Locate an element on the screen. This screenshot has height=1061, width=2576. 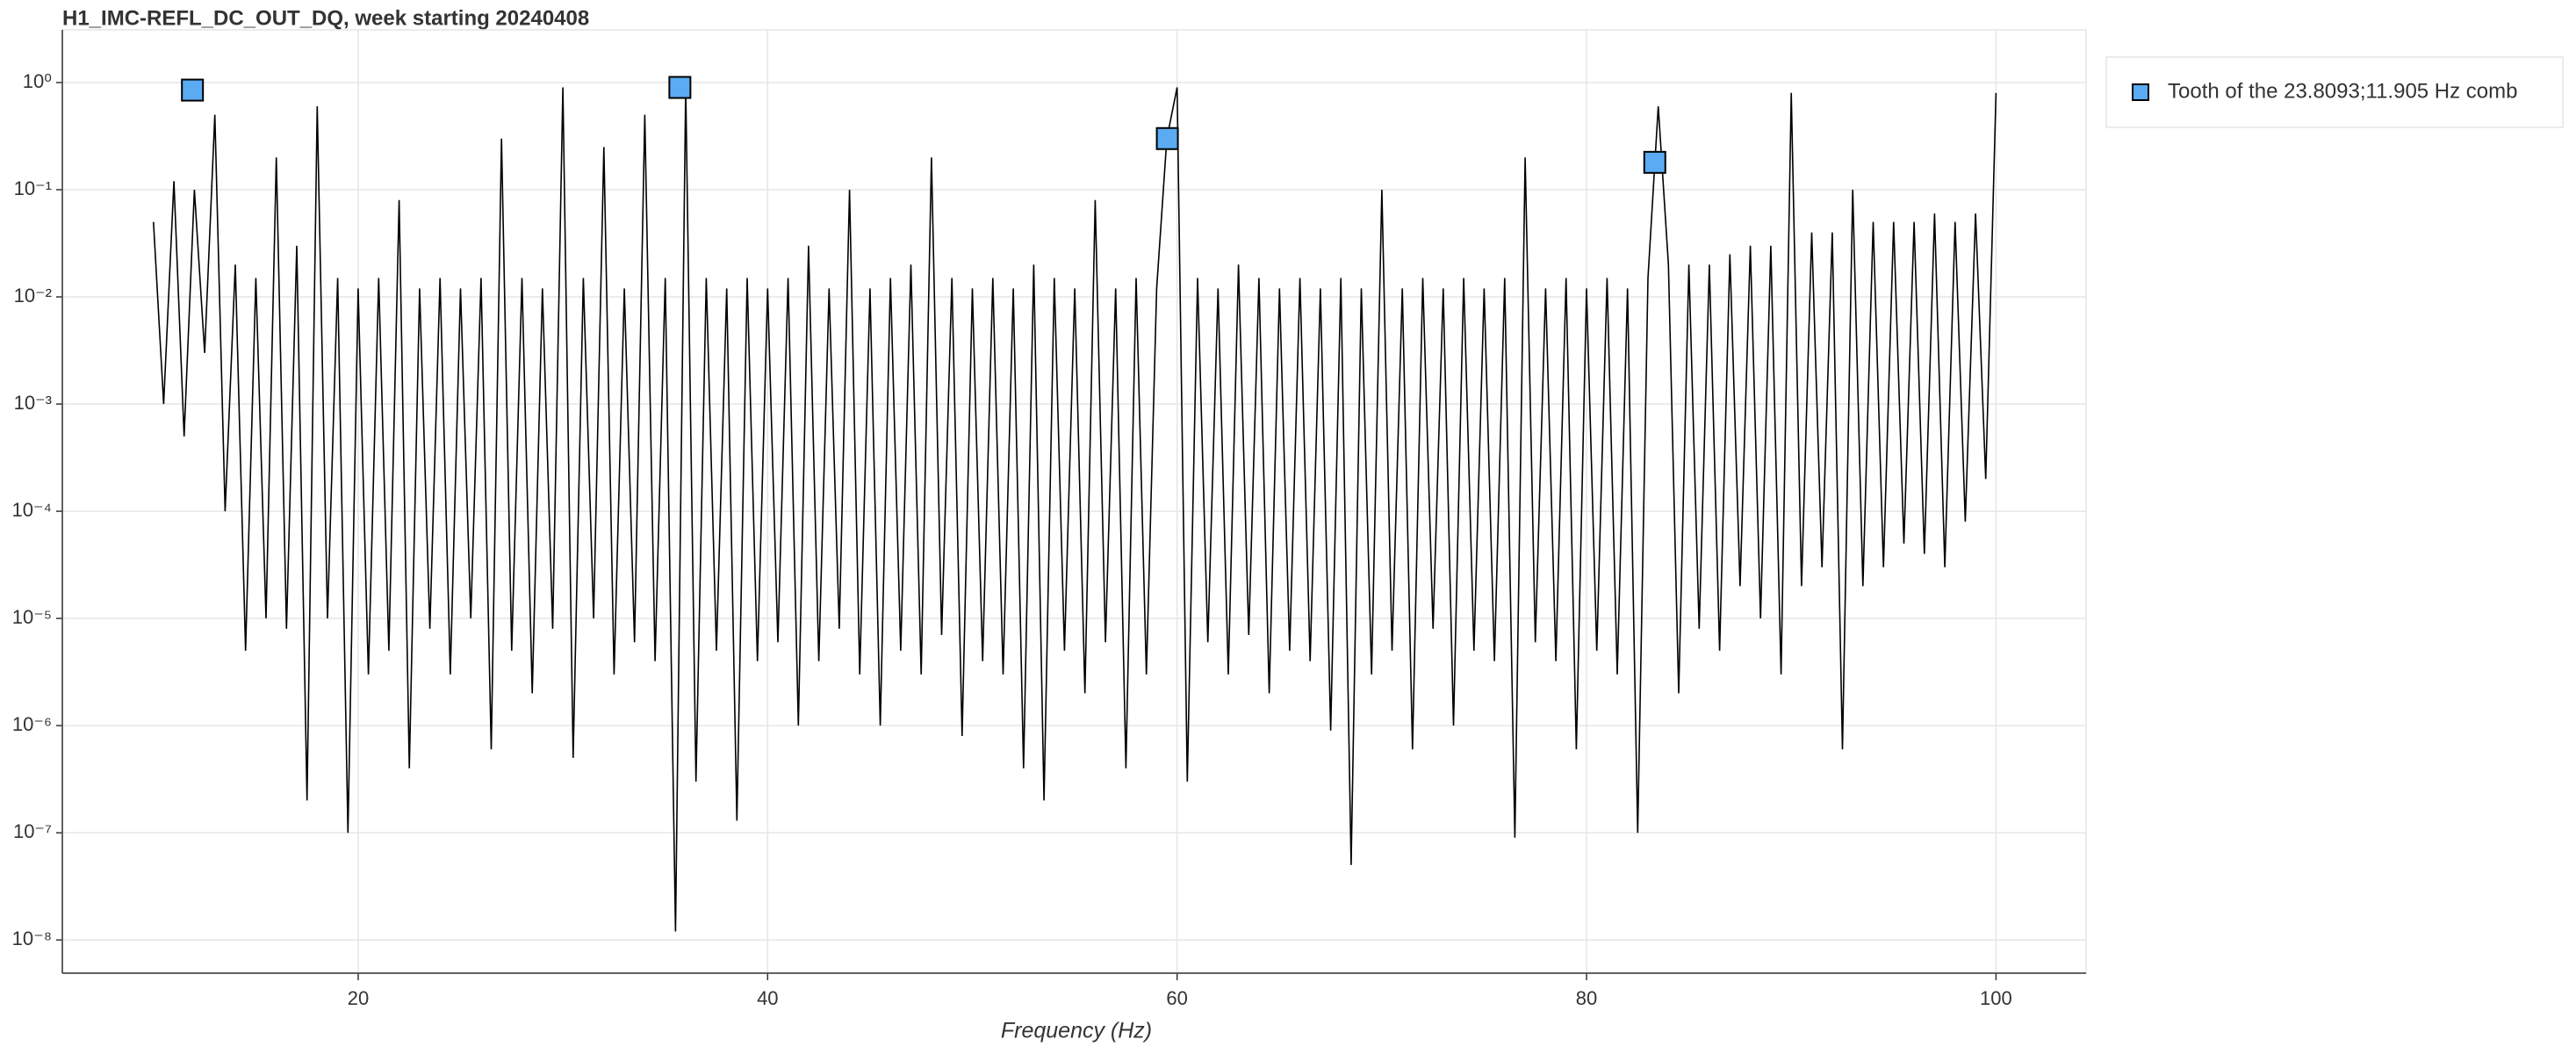
y-tick-label: 10⁻² is located at coordinates (33, 296).